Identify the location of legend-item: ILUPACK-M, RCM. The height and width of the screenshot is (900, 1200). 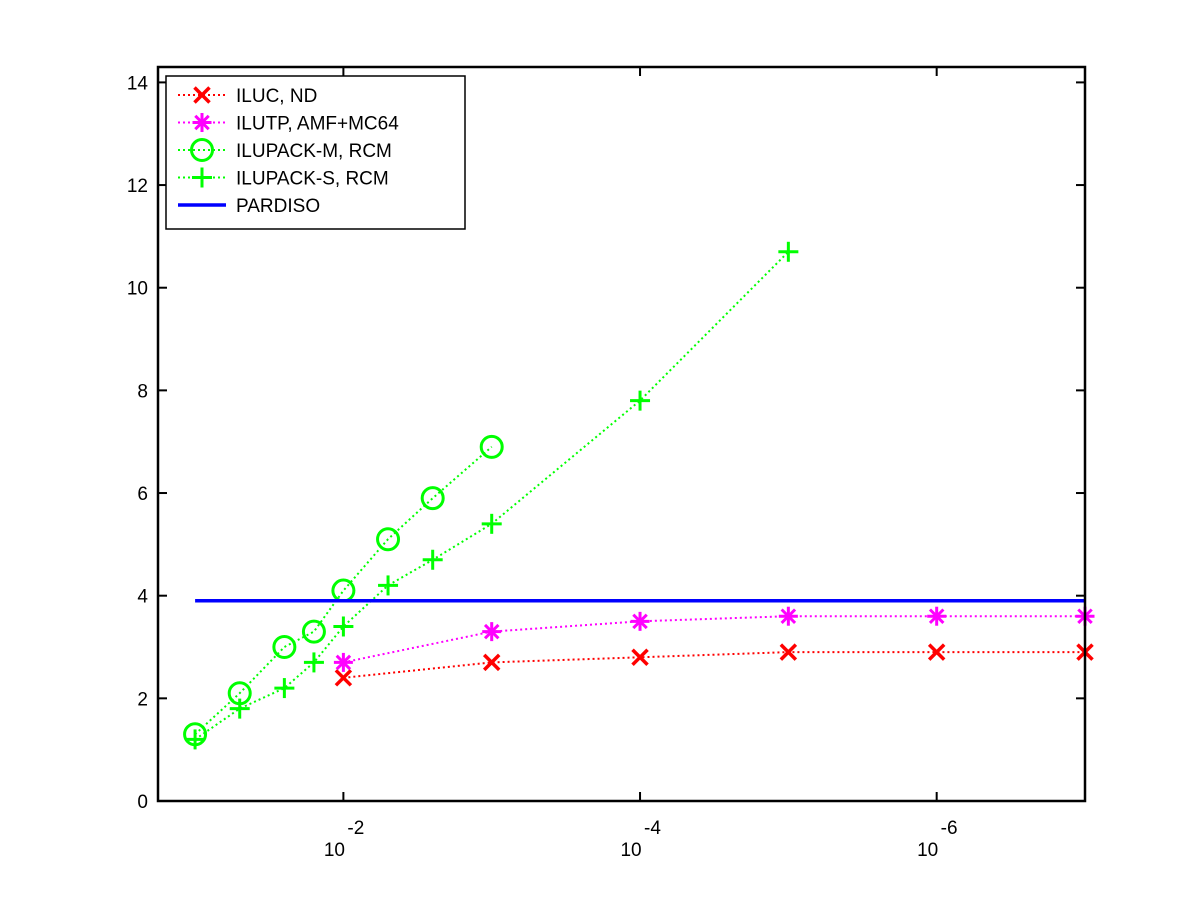
(285, 150).